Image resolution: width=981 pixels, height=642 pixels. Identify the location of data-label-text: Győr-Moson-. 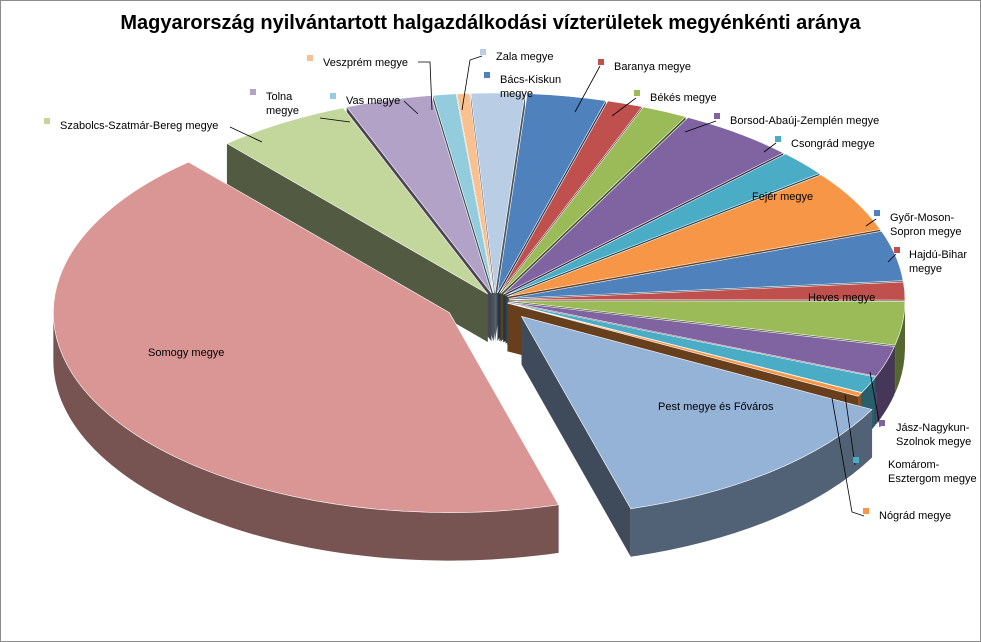
(922, 218).